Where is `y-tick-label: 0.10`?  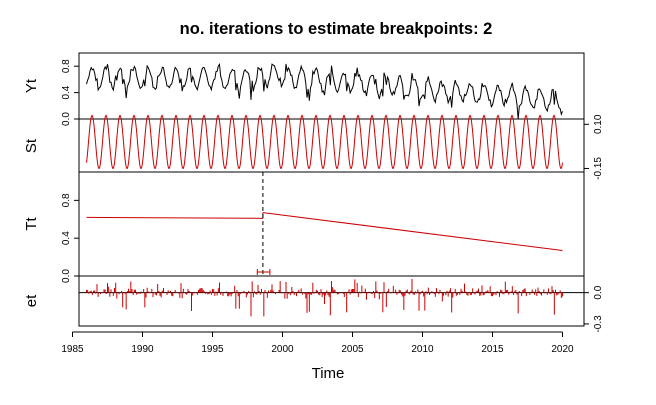
y-tick-label: 0.10 is located at coordinates (598, 124).